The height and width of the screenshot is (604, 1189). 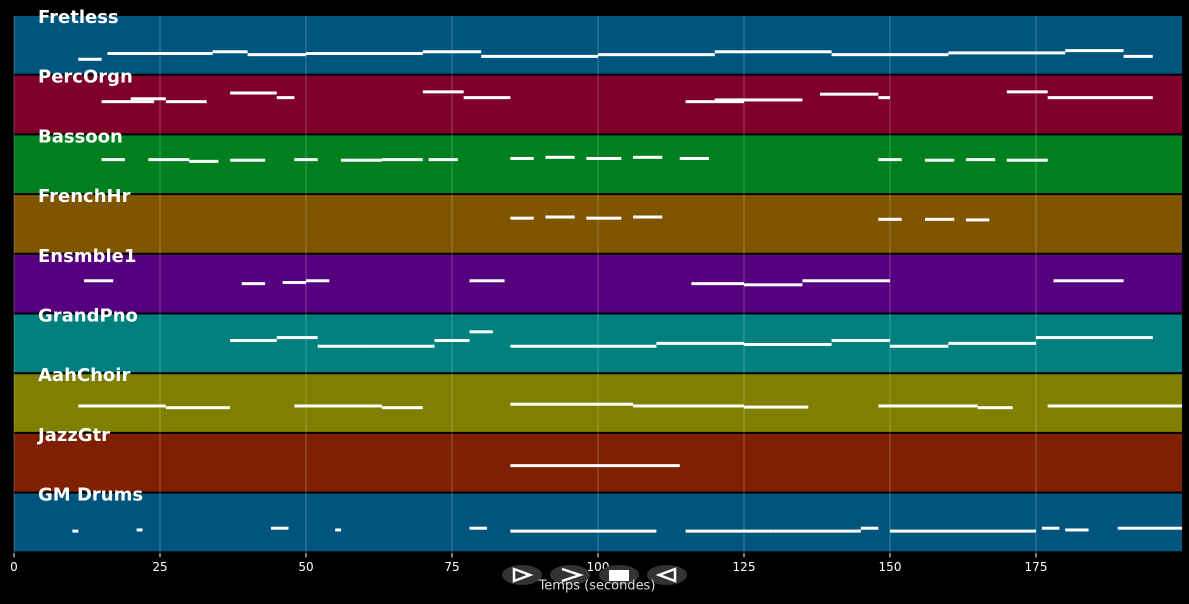 What do you see at coordinates (87, 256) in the screenshot?
I see `track-name: Ensmble1` at bounding box center [87, 256].